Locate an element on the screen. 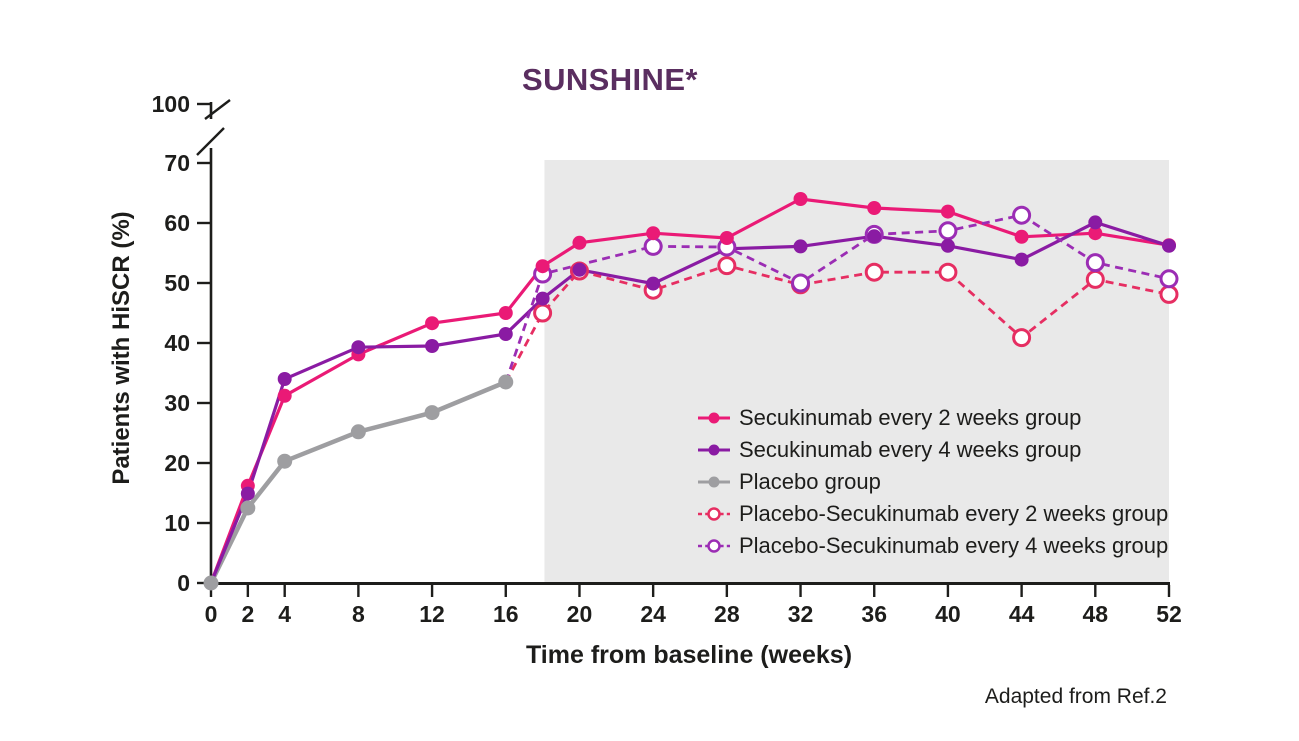  chart-title: SUNSHINE* is located at coordinates (610, 79).